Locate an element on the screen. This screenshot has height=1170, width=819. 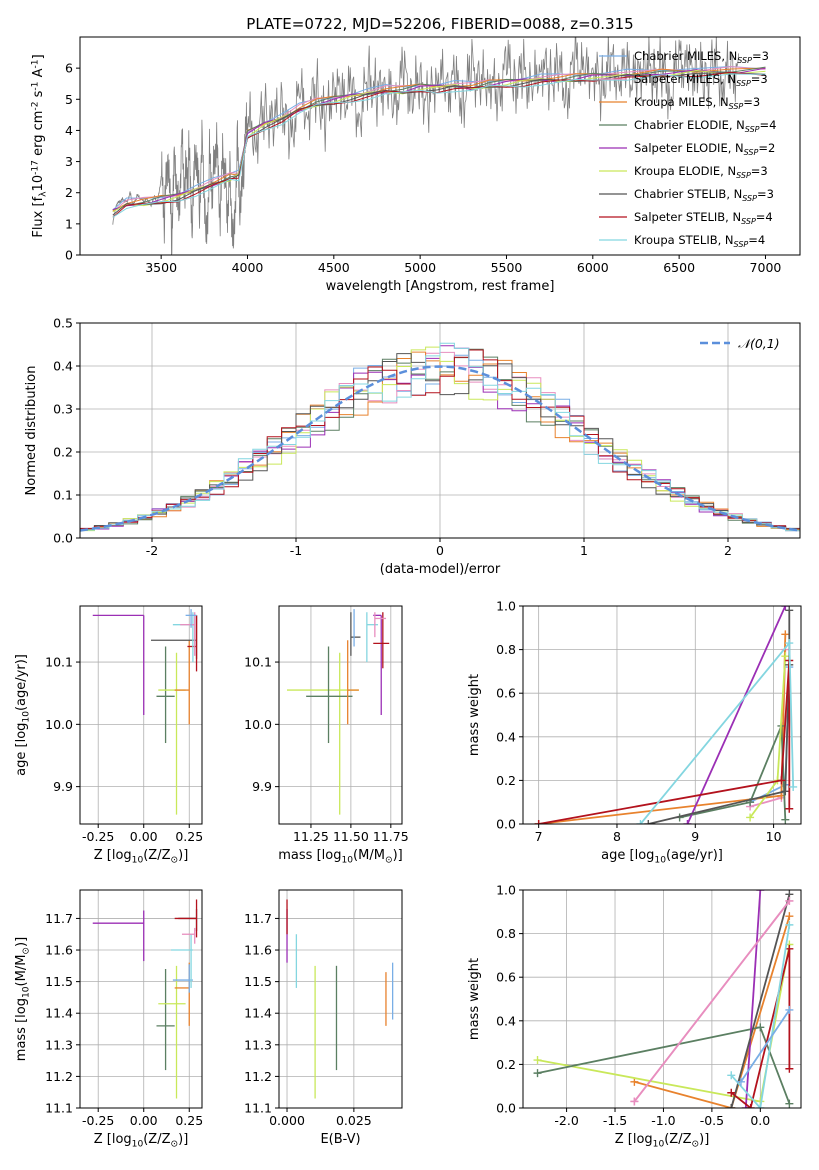
x-axis-label: E(B-V) is located at coordinates (340, 1139).